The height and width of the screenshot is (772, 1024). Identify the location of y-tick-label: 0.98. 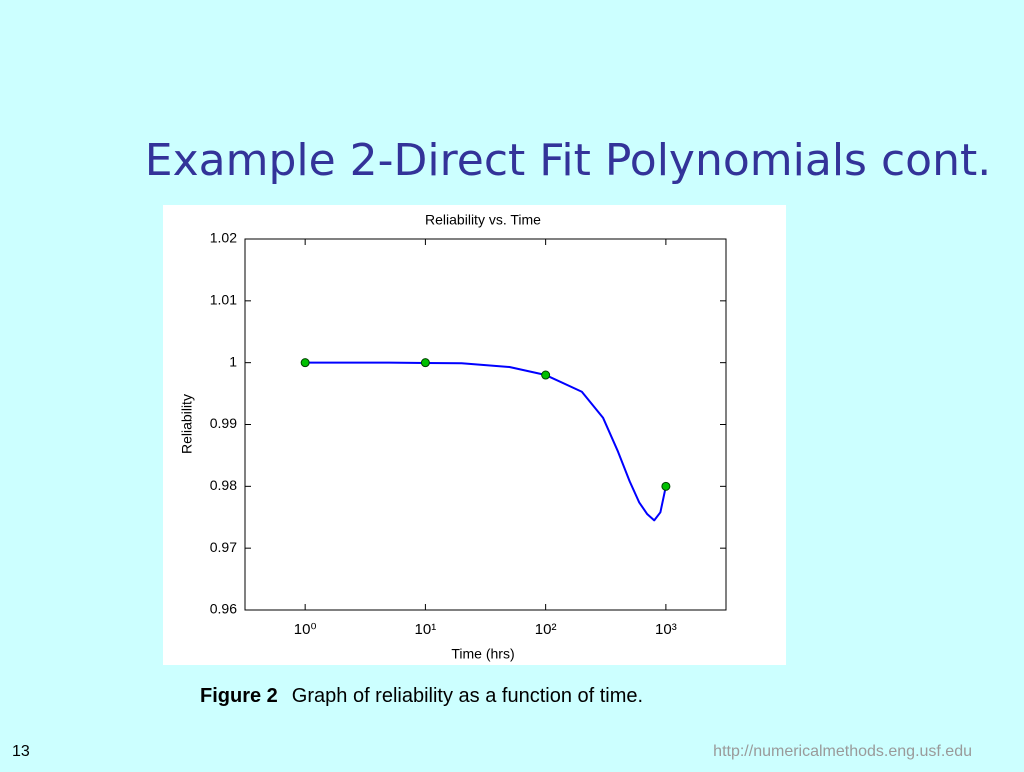
(223, 485).